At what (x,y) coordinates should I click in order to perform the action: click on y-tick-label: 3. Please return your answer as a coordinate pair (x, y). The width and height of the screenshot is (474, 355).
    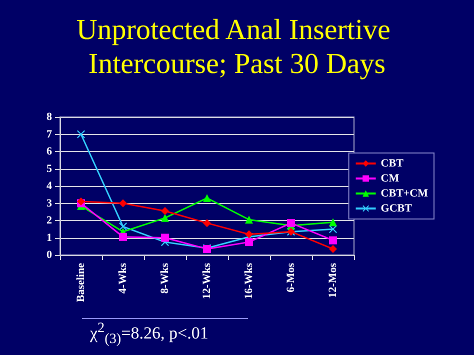
    Looking at the image, I should click on (49, 203).